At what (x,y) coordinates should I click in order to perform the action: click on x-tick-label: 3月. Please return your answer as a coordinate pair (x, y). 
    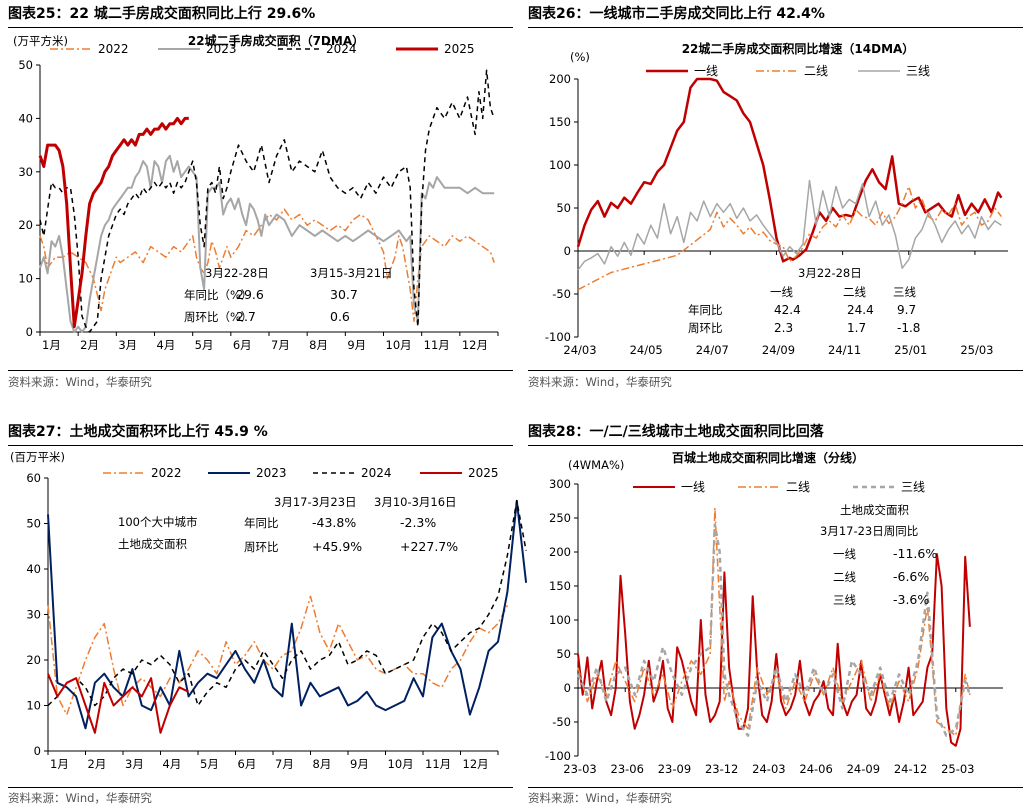
    Looking at the image, I should click on (134, 764).